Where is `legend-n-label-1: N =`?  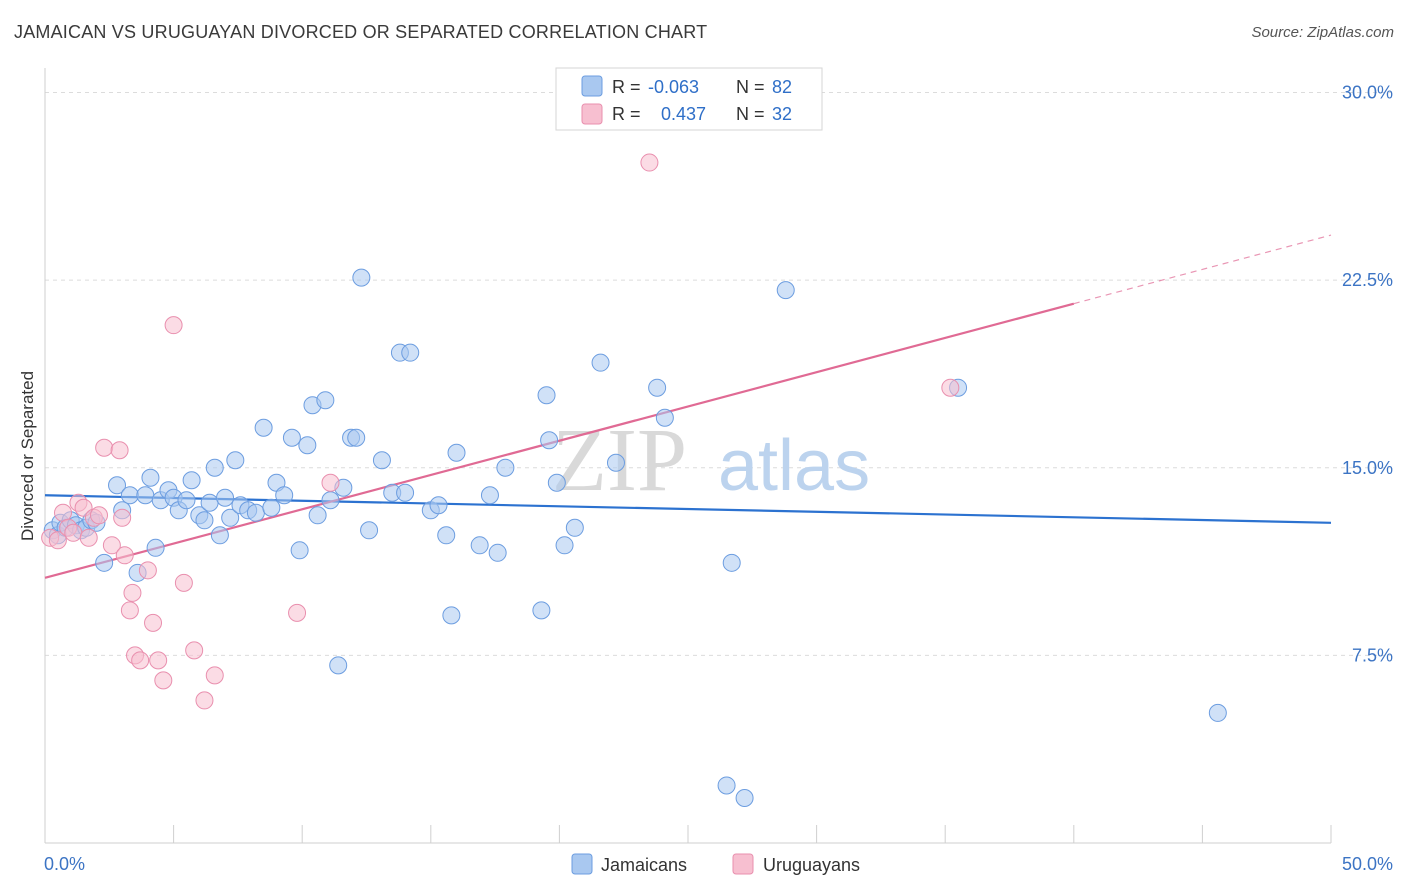
legend-n-label-1: N = is located at coordinates (750, 87).